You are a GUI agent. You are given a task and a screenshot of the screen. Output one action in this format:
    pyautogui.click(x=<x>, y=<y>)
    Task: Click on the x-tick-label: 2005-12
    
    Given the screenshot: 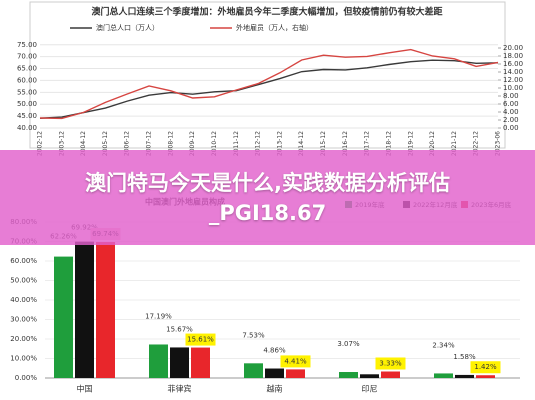 What is the action you would take?
    pyautogui.click(x=105, y=143)
    